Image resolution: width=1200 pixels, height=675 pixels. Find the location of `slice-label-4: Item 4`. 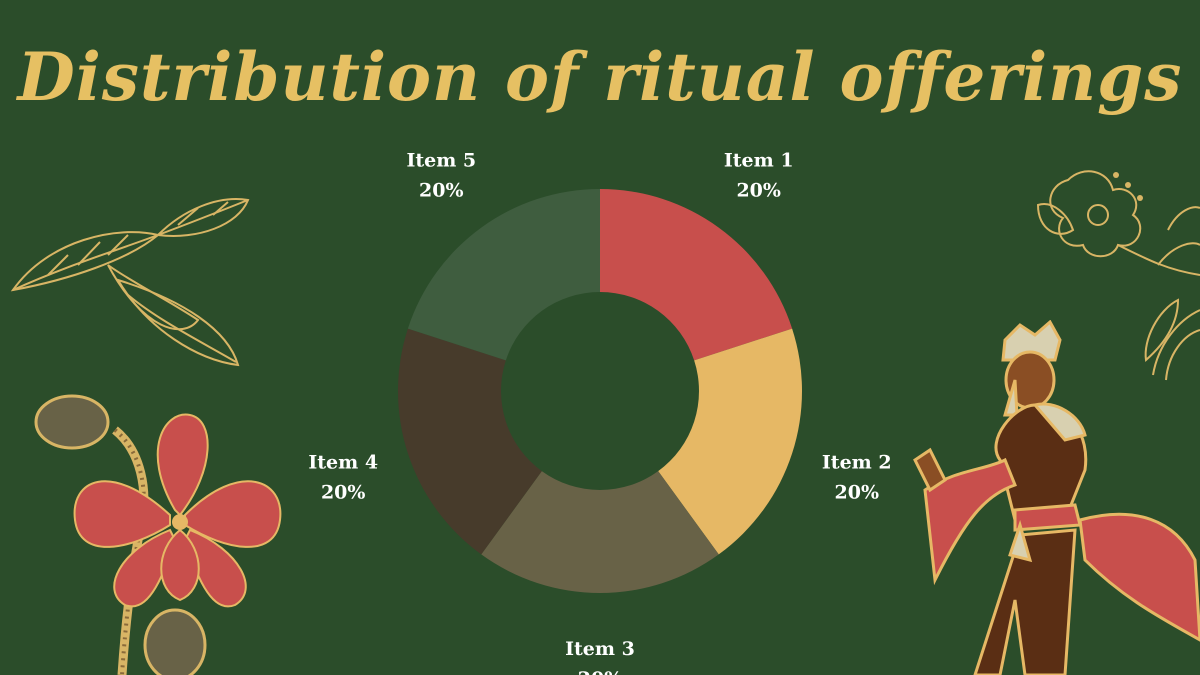

slice-label-4: Item 4 is located at coordinates (343, 462).